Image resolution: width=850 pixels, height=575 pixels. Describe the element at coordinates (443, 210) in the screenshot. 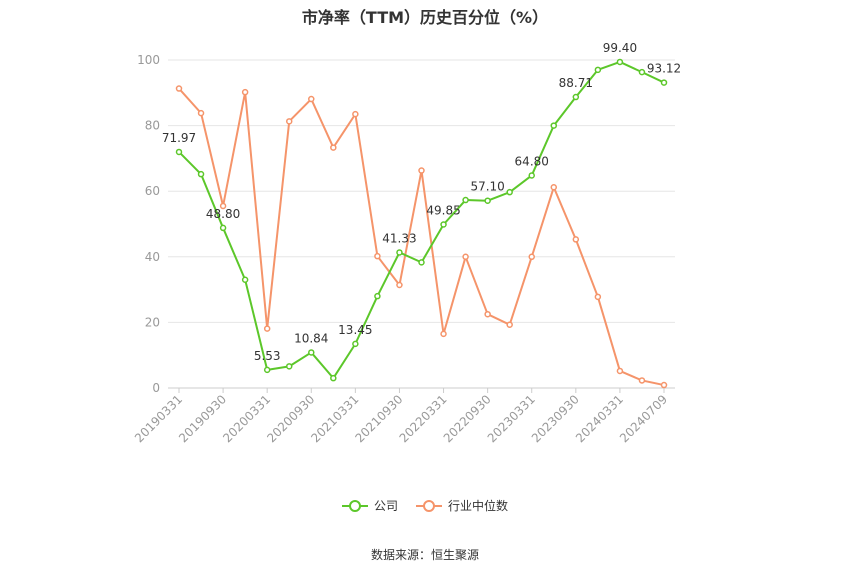

I see `data-label: 49.85` at that location.